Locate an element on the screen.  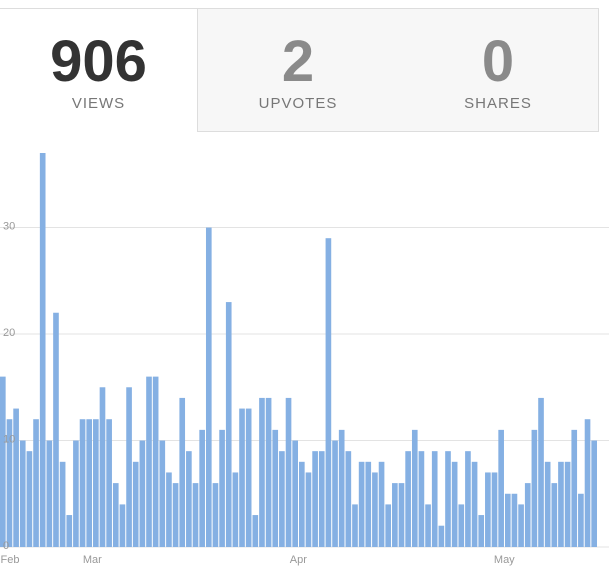
y-tick-label: 10 is located at coordinates (9, 439).